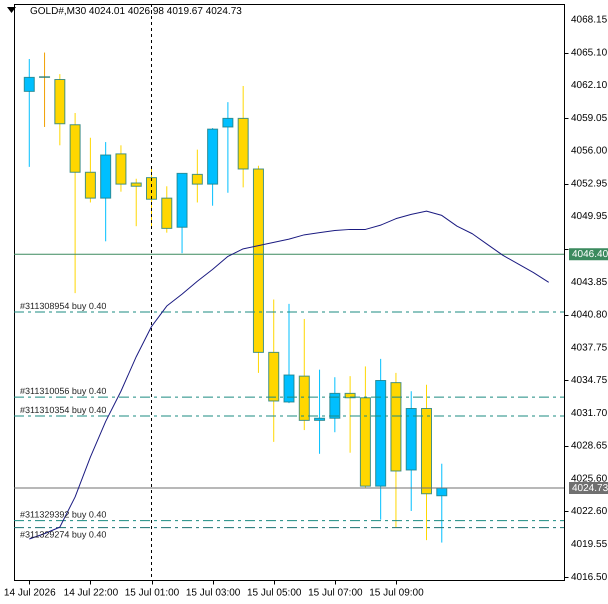 The height and width of the screenshot is (604, 608). What do you see at coordinates (589, 184) in the screenshot?
I see `y-tick-label: 4052.95` at bounding box center [589, 184].